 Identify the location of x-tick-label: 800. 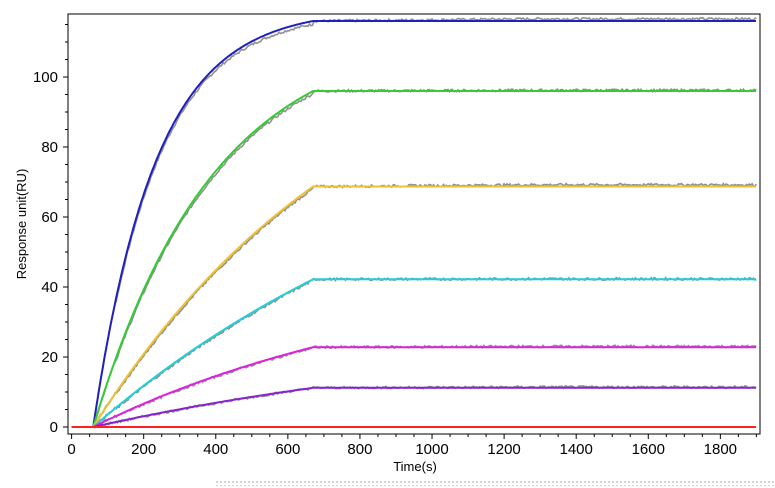
(359, 449).